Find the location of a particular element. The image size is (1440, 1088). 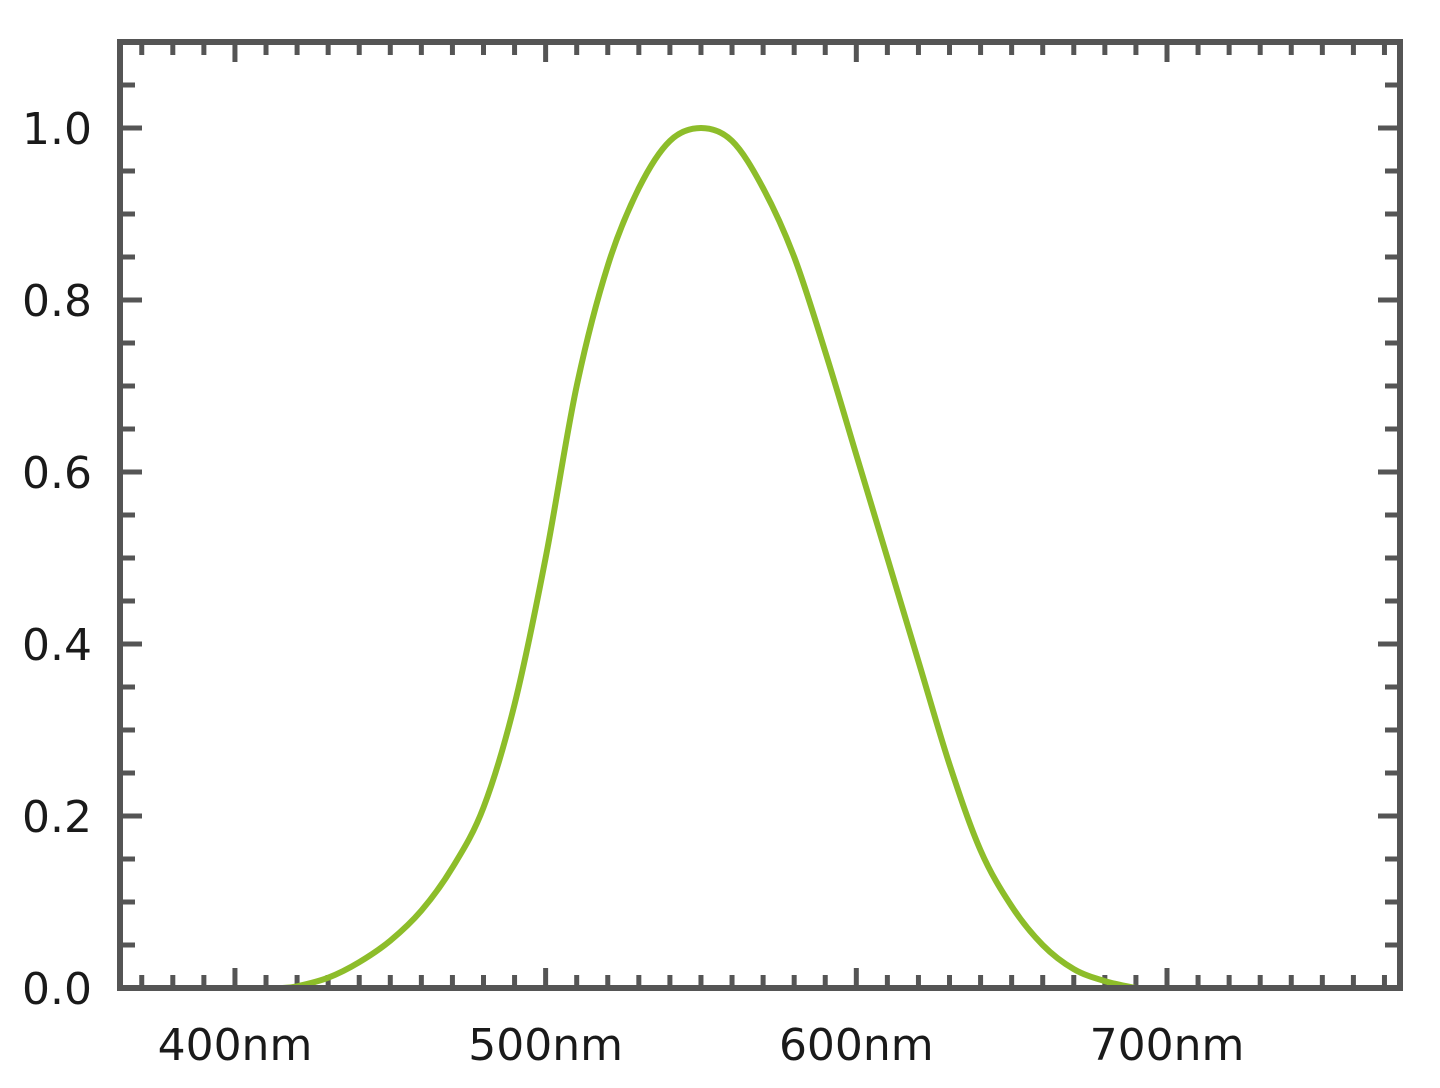

y-tick-label: 0.6 is located at coordinates (57, 473).